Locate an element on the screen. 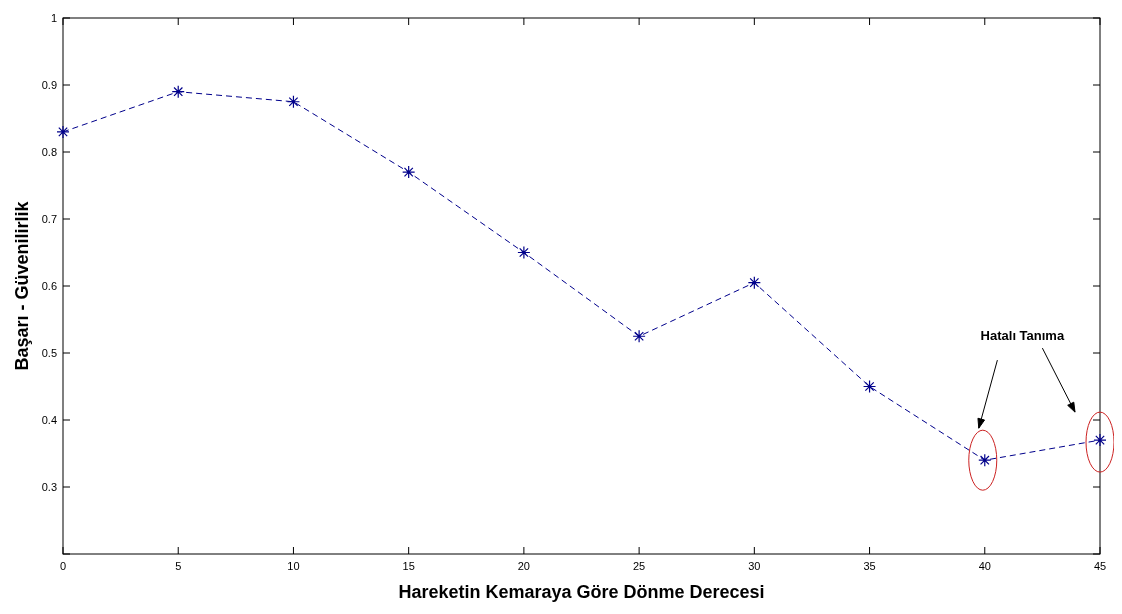  x-tick-label: 5 is located at coordinates (178, 566).